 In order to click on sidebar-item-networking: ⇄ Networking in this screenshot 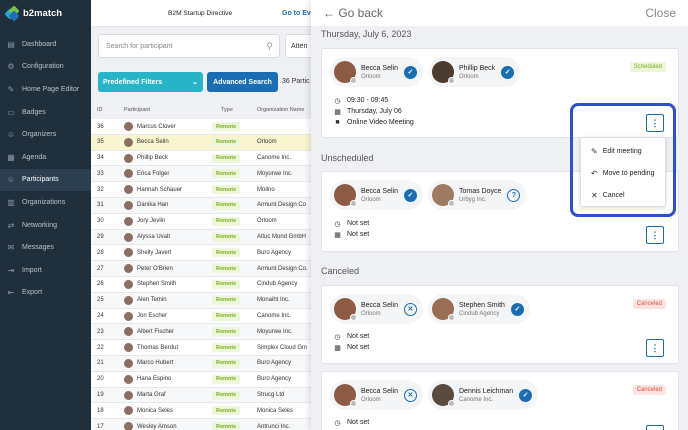, I will do `click(45, 225)`.